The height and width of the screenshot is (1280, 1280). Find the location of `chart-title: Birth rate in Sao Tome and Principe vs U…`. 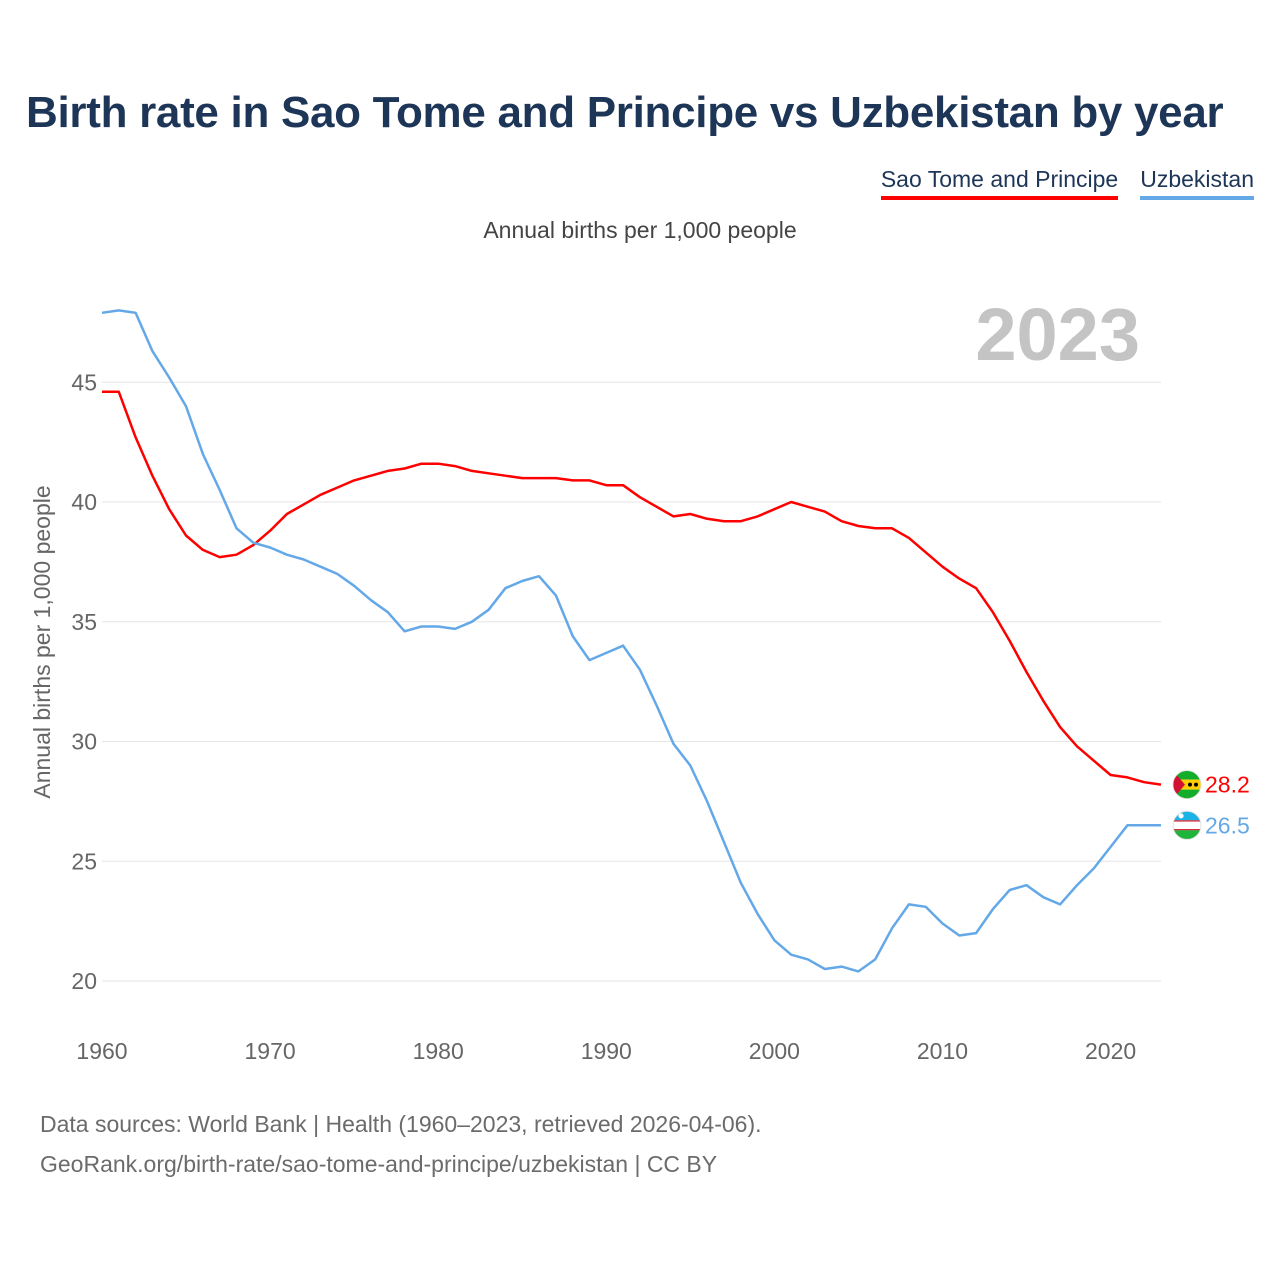

chart-title: Birth rate in Sao Tome and Principe vs U… is located at coordinates (625, 112).